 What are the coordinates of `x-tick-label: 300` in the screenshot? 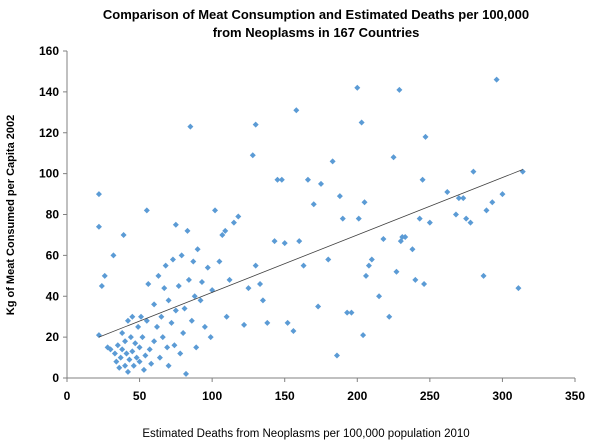 It's located at (502, 396).